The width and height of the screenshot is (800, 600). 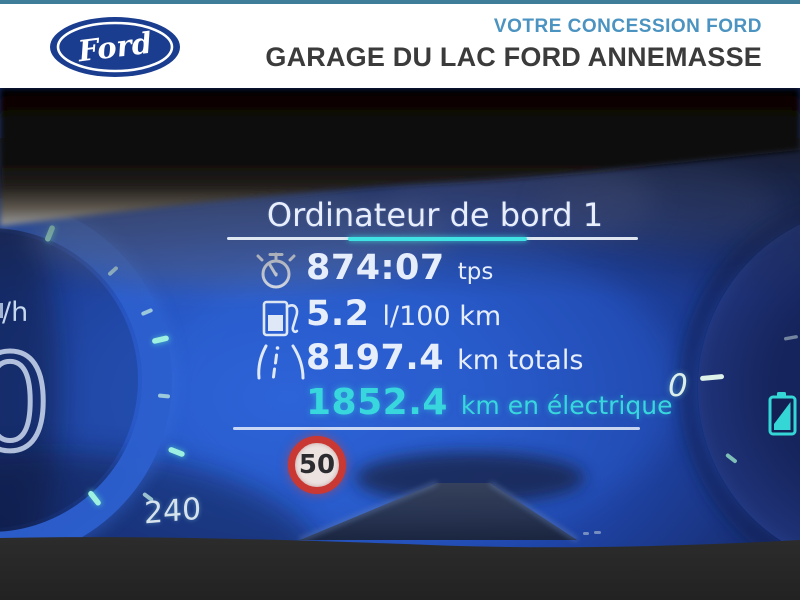 What do you see at coordinates (678, 386) in the screenshot?
I see `battery-gauge-zero-label: 0` at bounding box center [678, 386].